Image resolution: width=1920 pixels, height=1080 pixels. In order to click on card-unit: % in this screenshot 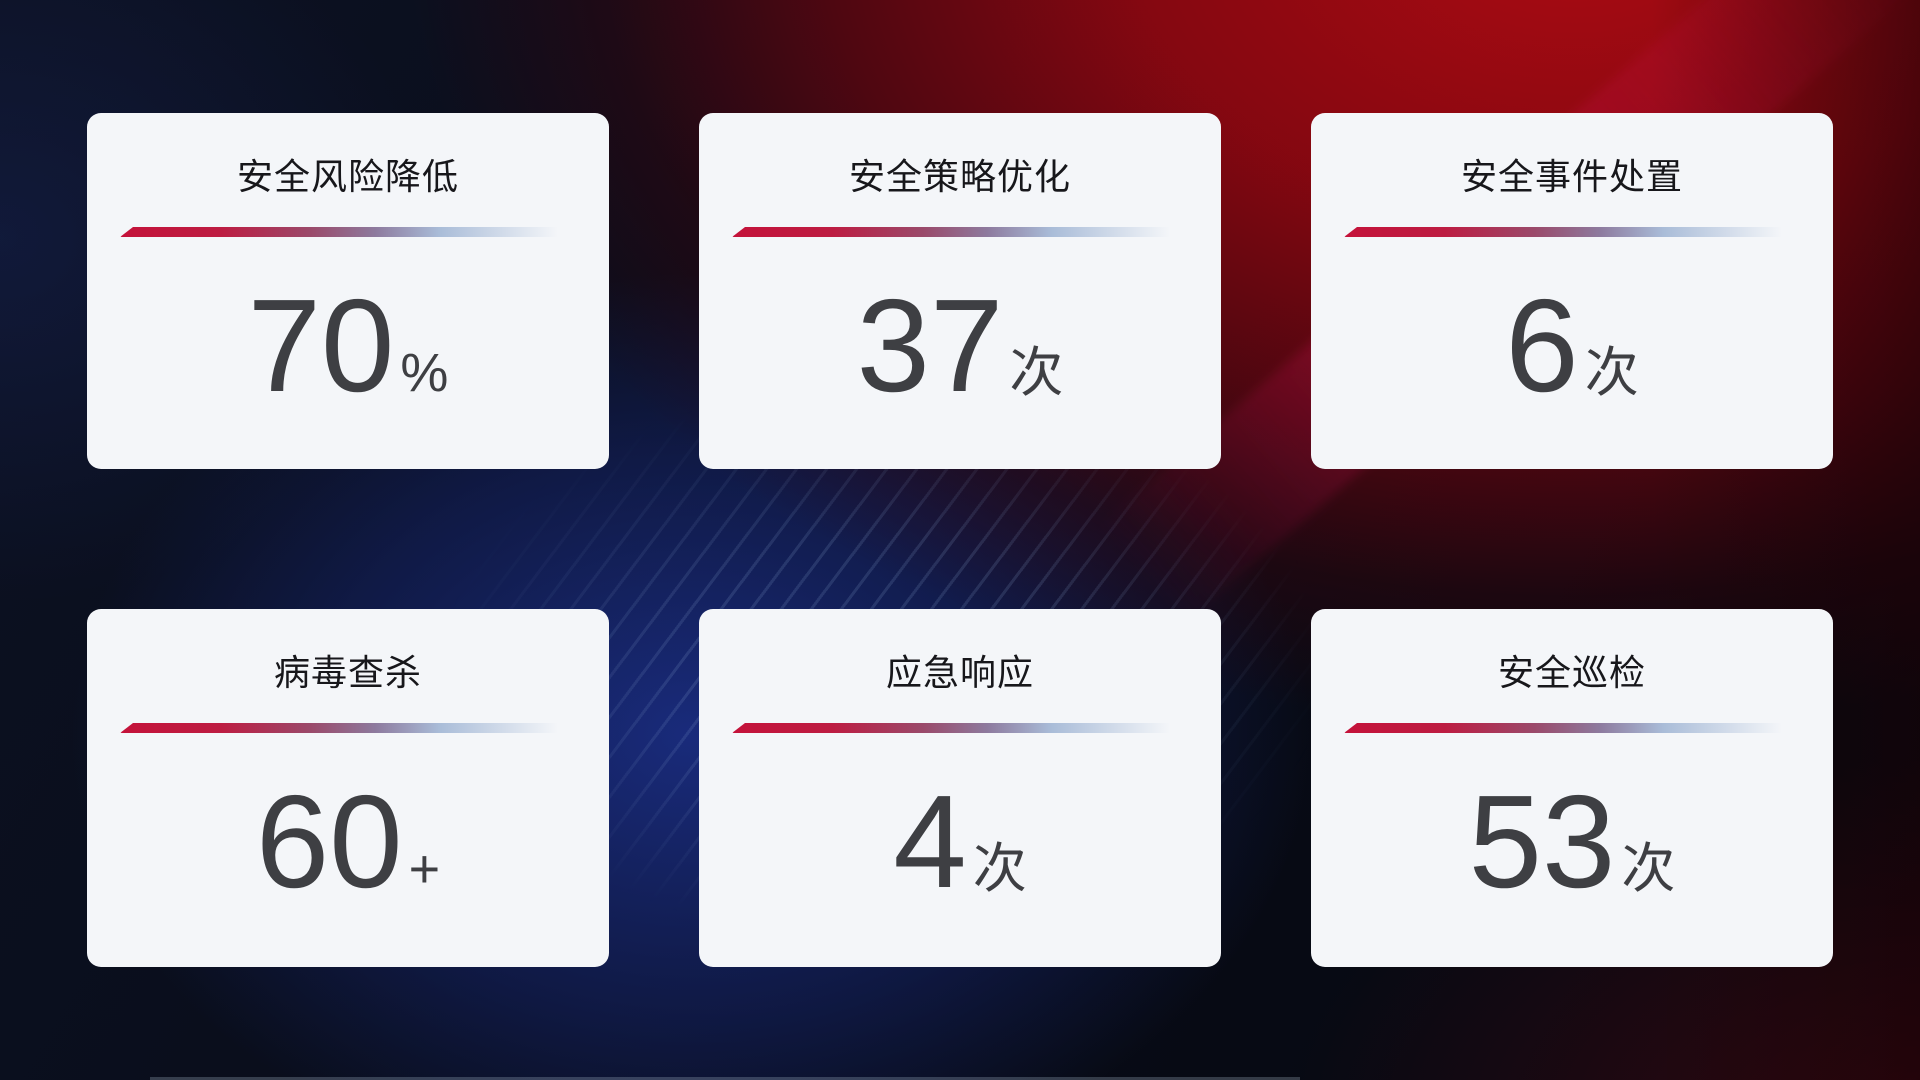, I will do `click(424, 373)`.